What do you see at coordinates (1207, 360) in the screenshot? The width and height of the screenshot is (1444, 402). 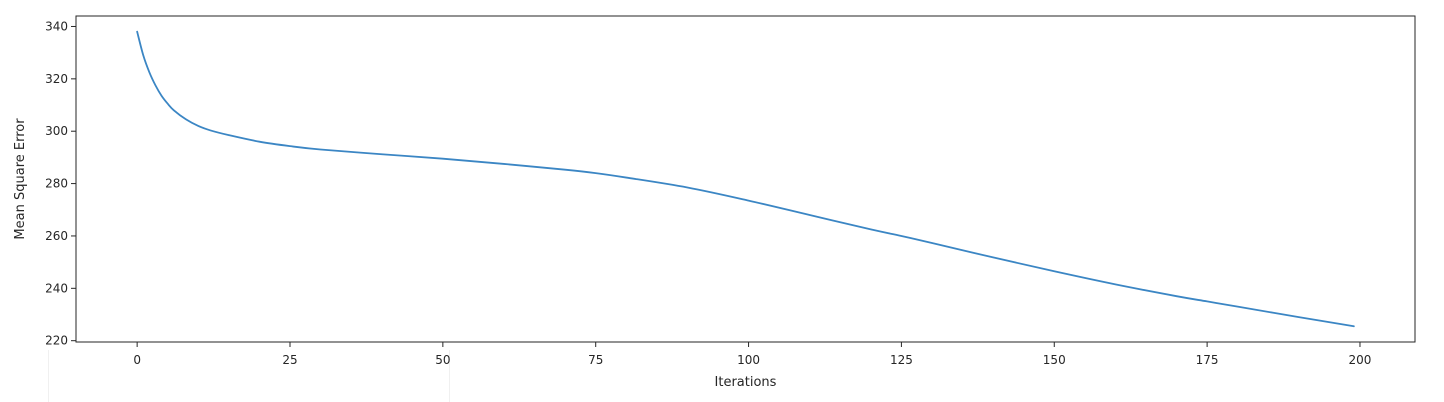 I see `x-tick-label: 175` at bounding box center [1207, 360].